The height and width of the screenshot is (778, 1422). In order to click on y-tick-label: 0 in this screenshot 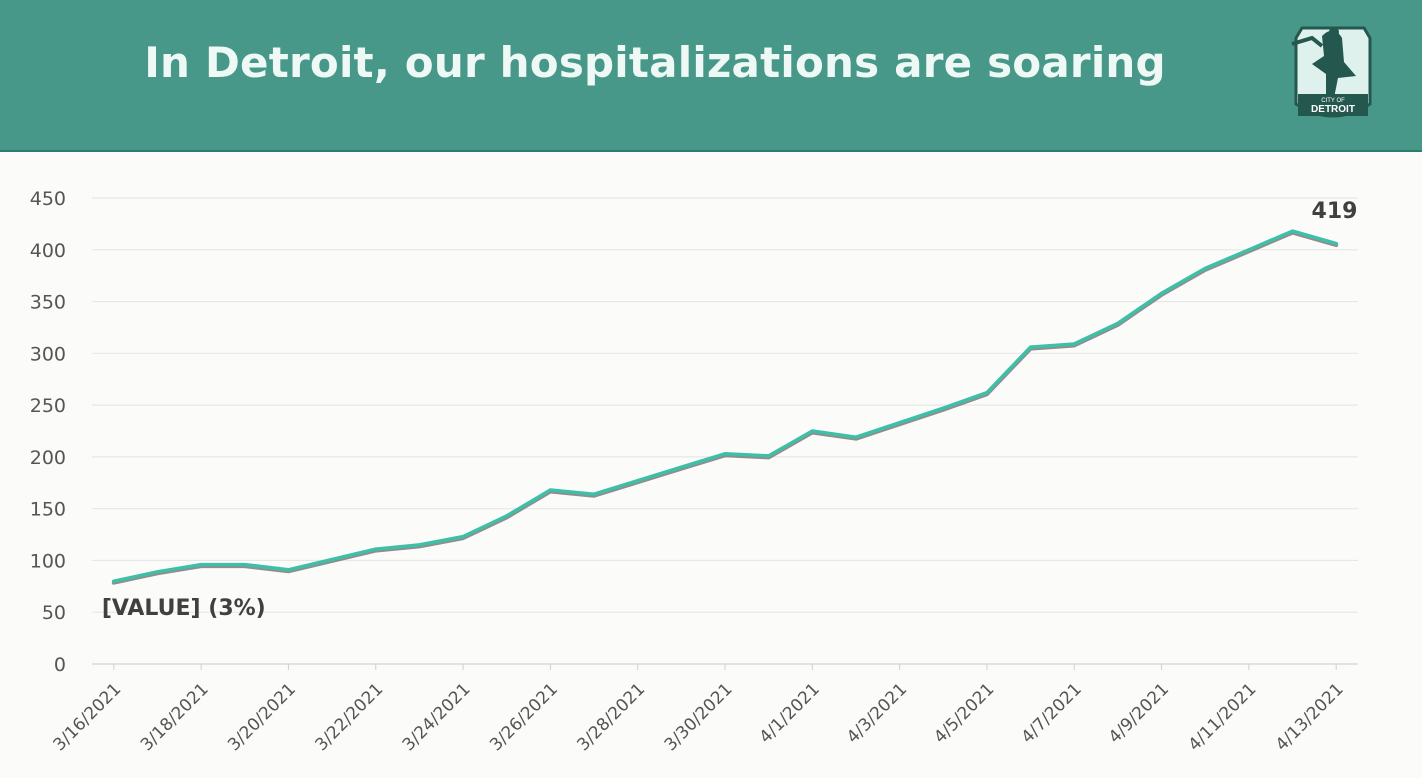, I will do `click(60, 665)`.